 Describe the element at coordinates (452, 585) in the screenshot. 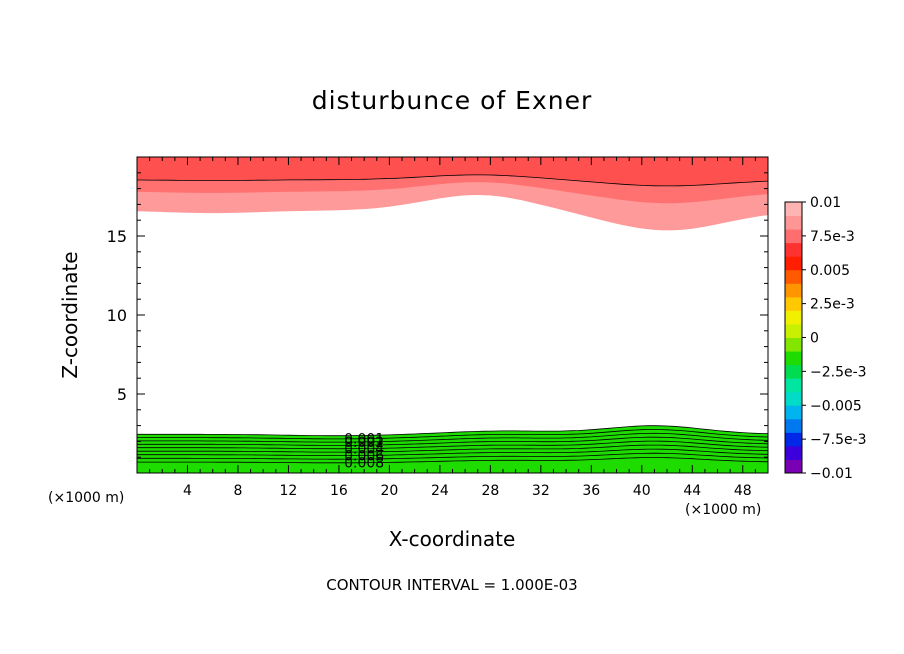

I see `contour-interval-note: CONTOUR INTERVAL = 1.000E-03` at that location.